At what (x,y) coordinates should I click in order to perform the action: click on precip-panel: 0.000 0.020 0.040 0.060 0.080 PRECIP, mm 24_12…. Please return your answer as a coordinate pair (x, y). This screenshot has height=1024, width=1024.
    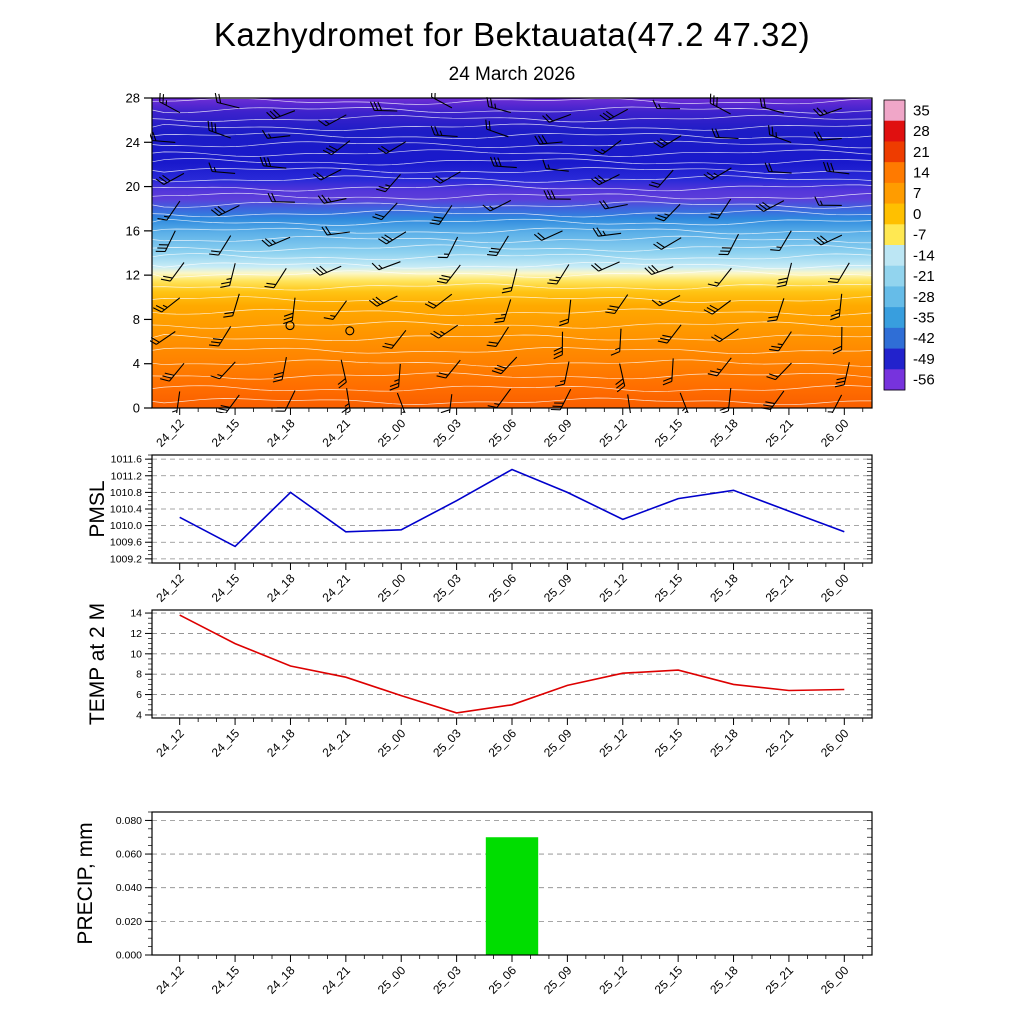
    Looking at the image, I should click on (473, 904).